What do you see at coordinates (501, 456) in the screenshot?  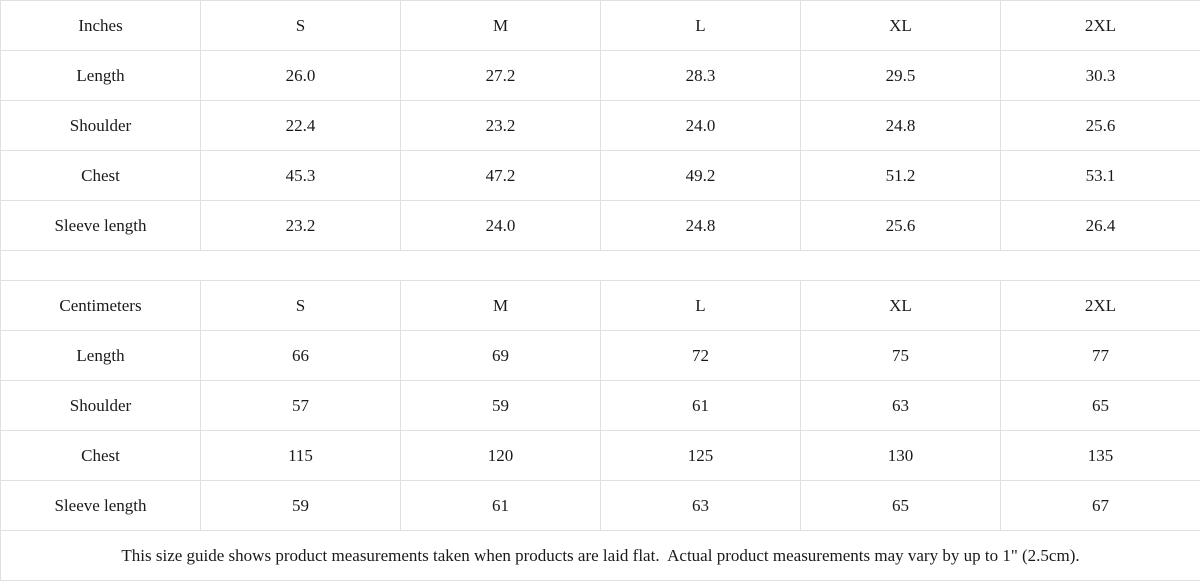 I see `table-cell: 120` at bounding box center [501, 456].